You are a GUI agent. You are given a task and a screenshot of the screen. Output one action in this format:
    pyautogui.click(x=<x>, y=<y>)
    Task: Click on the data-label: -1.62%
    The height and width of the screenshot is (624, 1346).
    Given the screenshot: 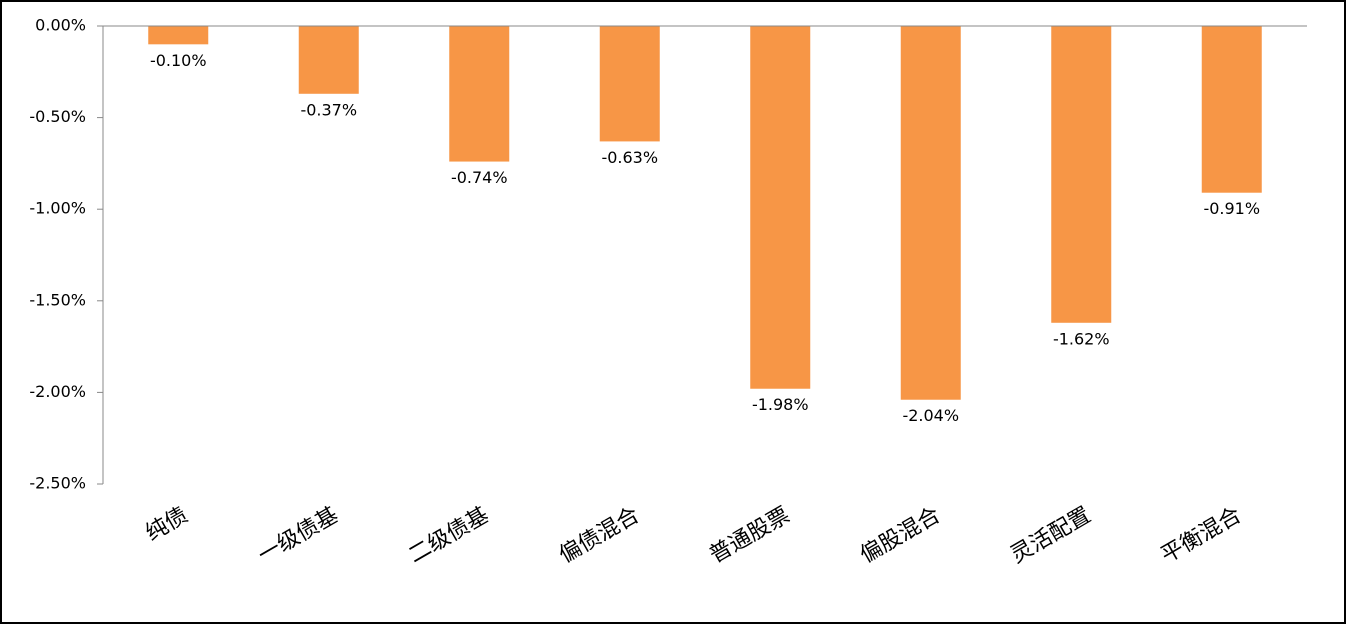 What is the action you would take?
    pyautogui.click(x=1081, y=338)
    